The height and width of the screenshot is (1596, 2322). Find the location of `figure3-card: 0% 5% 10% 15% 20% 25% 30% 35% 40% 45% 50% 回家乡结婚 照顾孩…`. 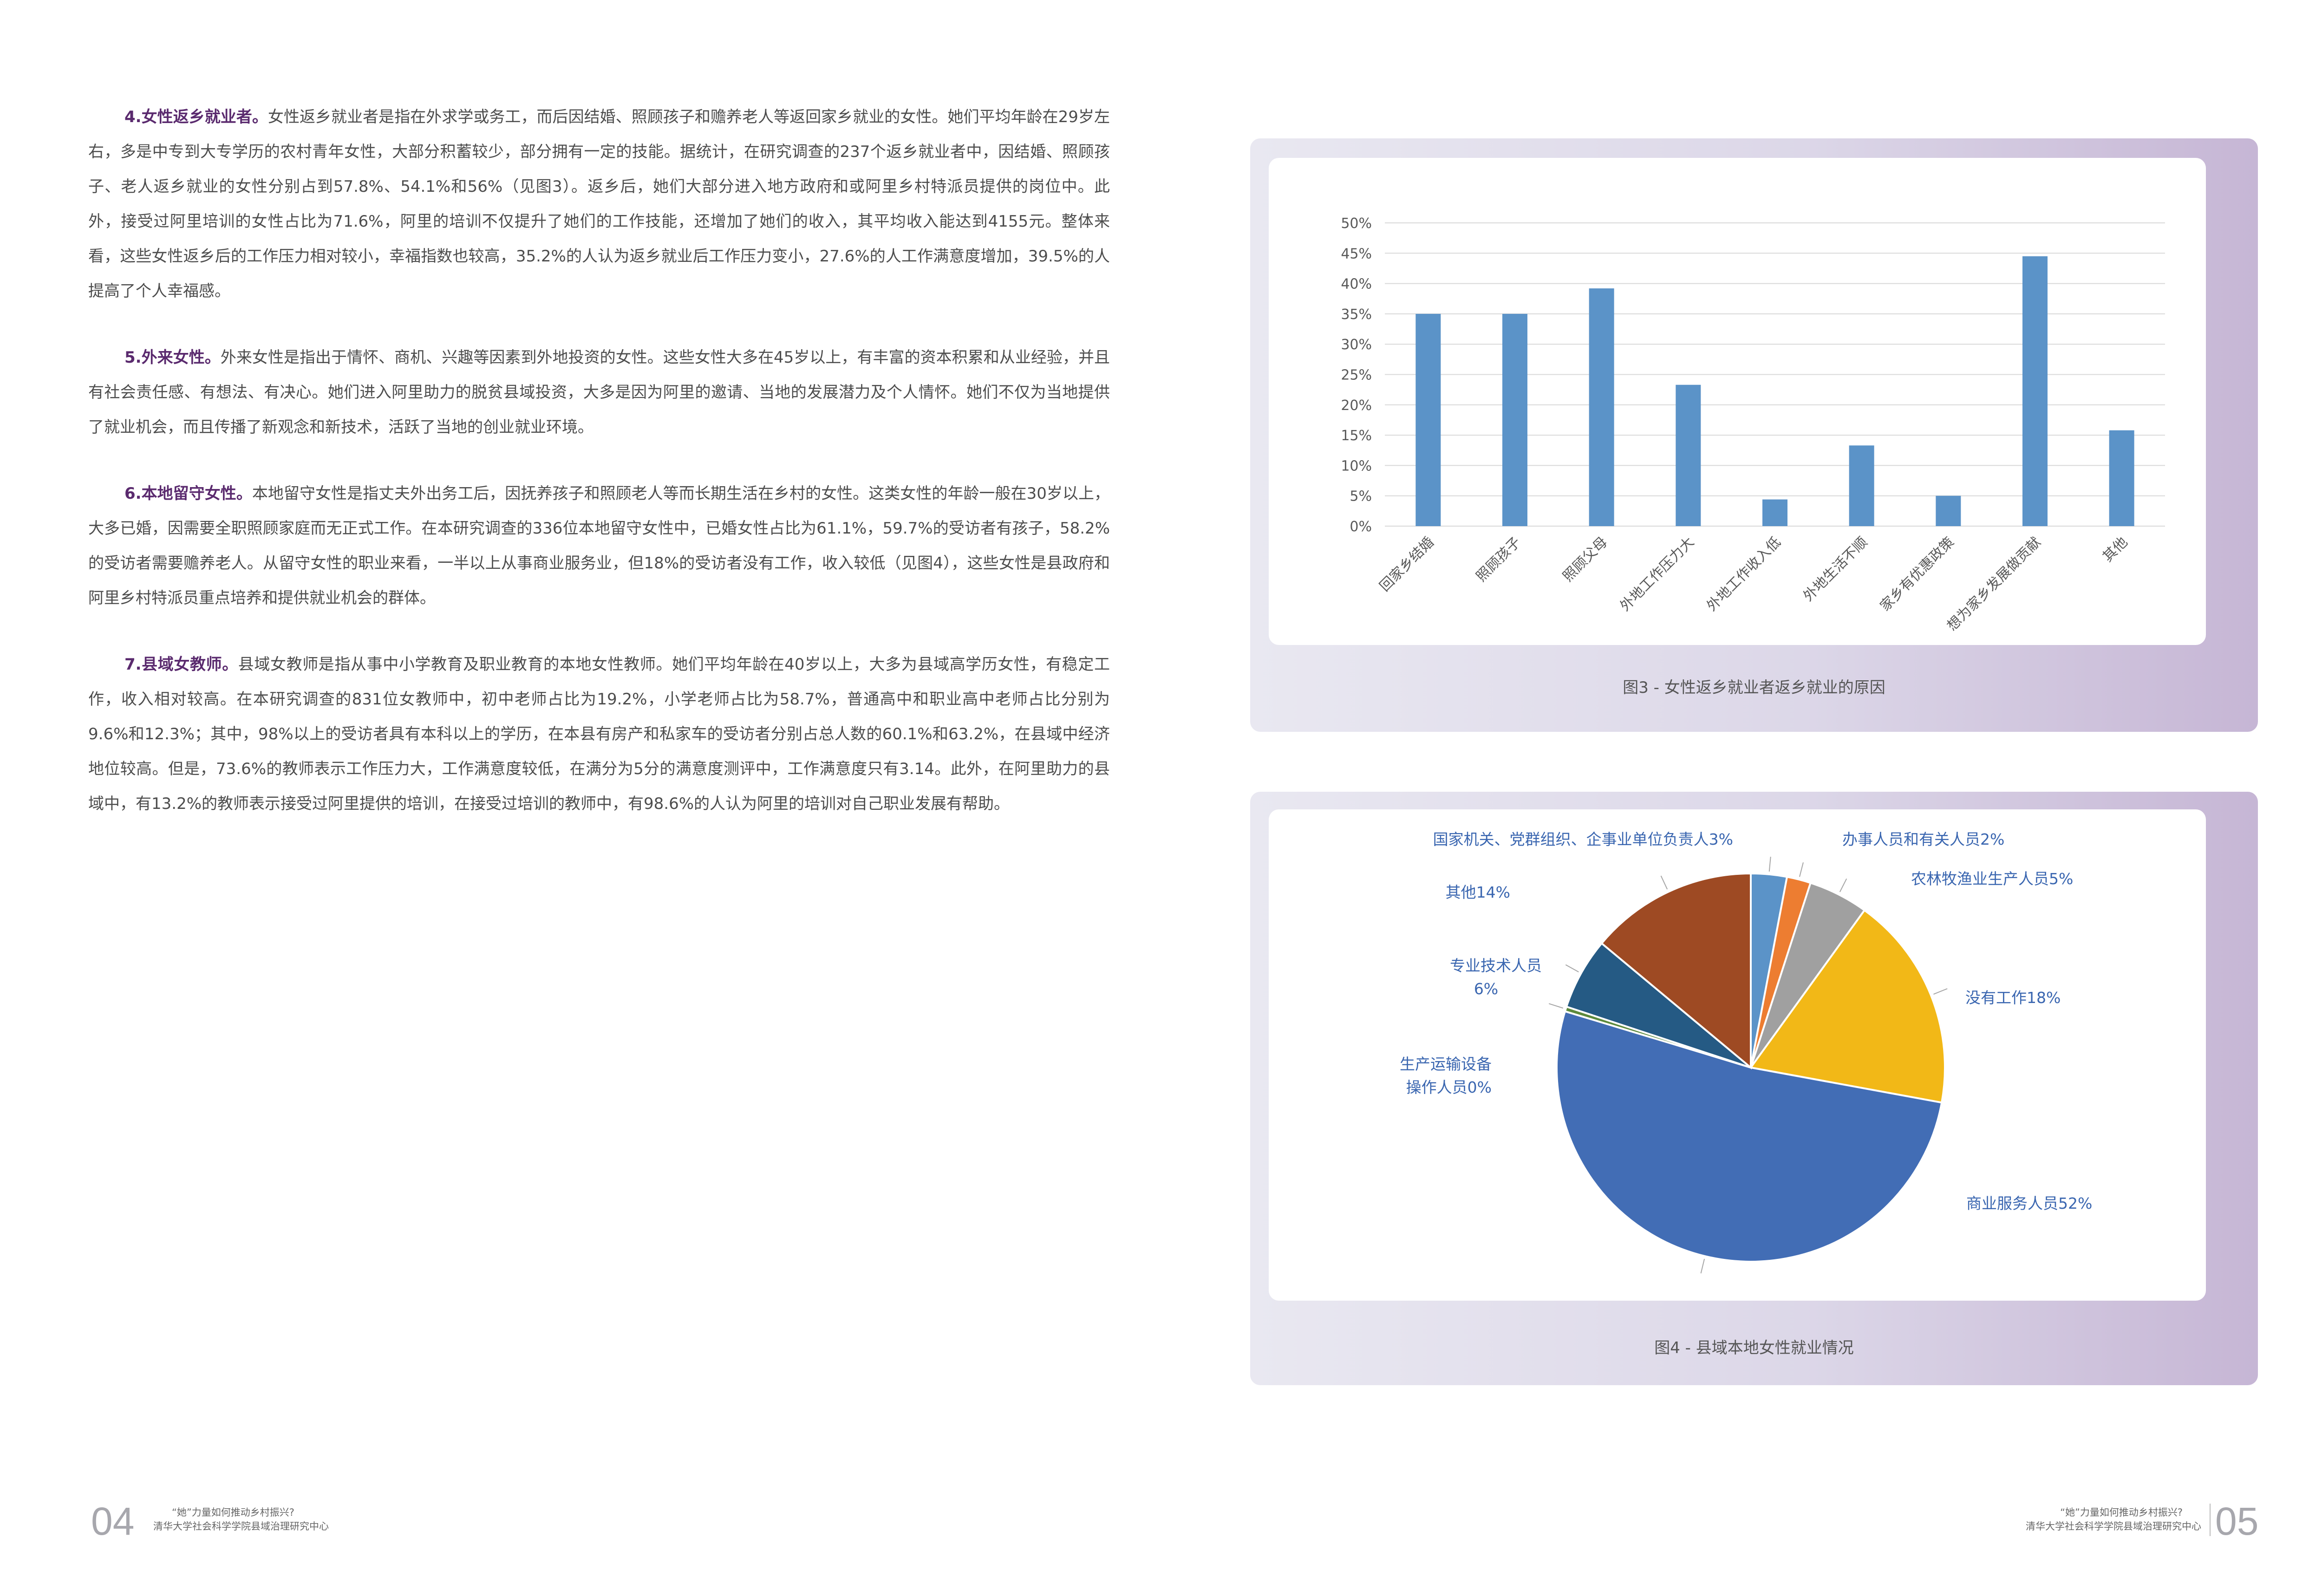

figure3-card: 0% 5% 10% 15% 20% 25% 30% 35% 40% 45% 50% 回家乡结婚 照顾孩… is located at coordinates (1737, 401).